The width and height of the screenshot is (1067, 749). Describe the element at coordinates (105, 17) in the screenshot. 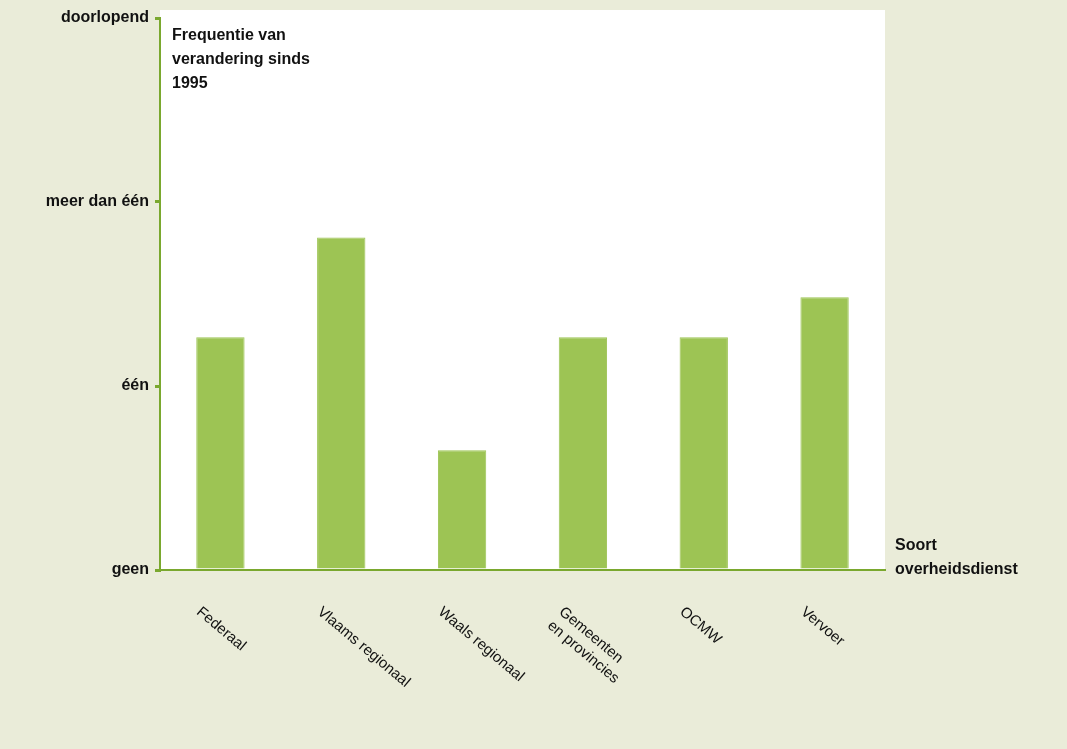

I see `text: doorlopend` at that location.